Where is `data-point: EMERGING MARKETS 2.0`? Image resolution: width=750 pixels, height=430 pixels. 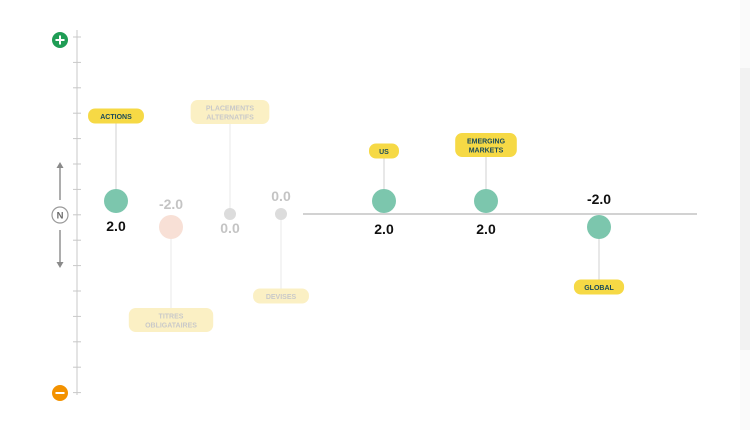 data-point: EMERGING MARKETS 2.0 is located at coordinates (486, 185).